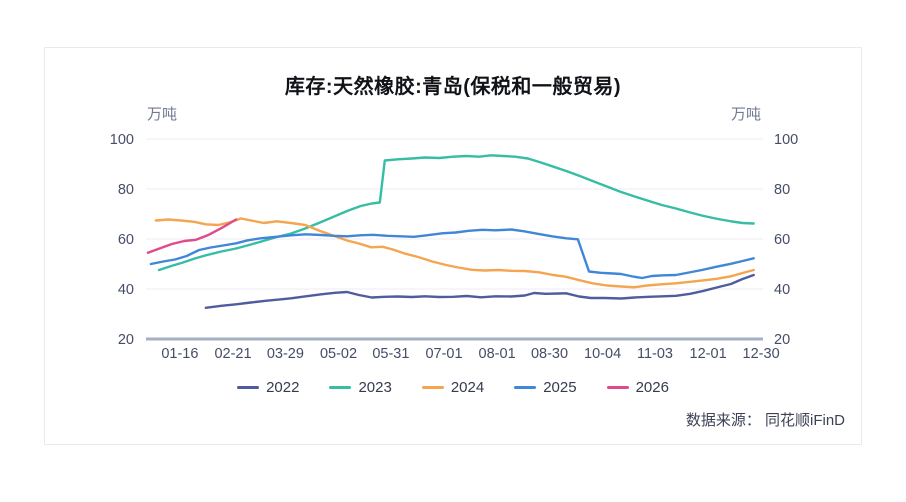 The width and height of the screenshot is (906, 502). What do you see at coordinates (786, 140) in the screenshot?
I see `y-axis-tick-right: 100` at bounding box center [786, 140].